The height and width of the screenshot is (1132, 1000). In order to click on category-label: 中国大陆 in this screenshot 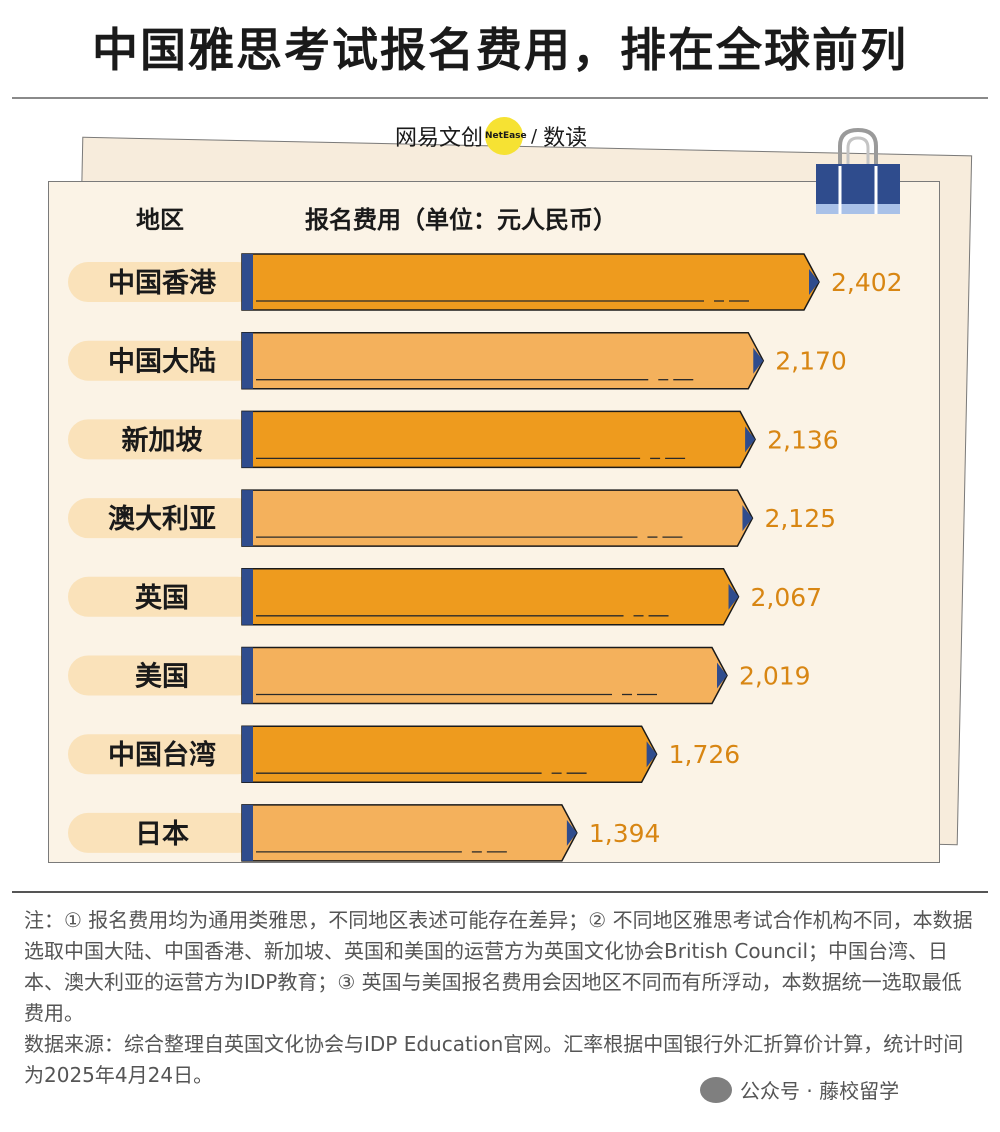, I will do `click(162, 362)`.